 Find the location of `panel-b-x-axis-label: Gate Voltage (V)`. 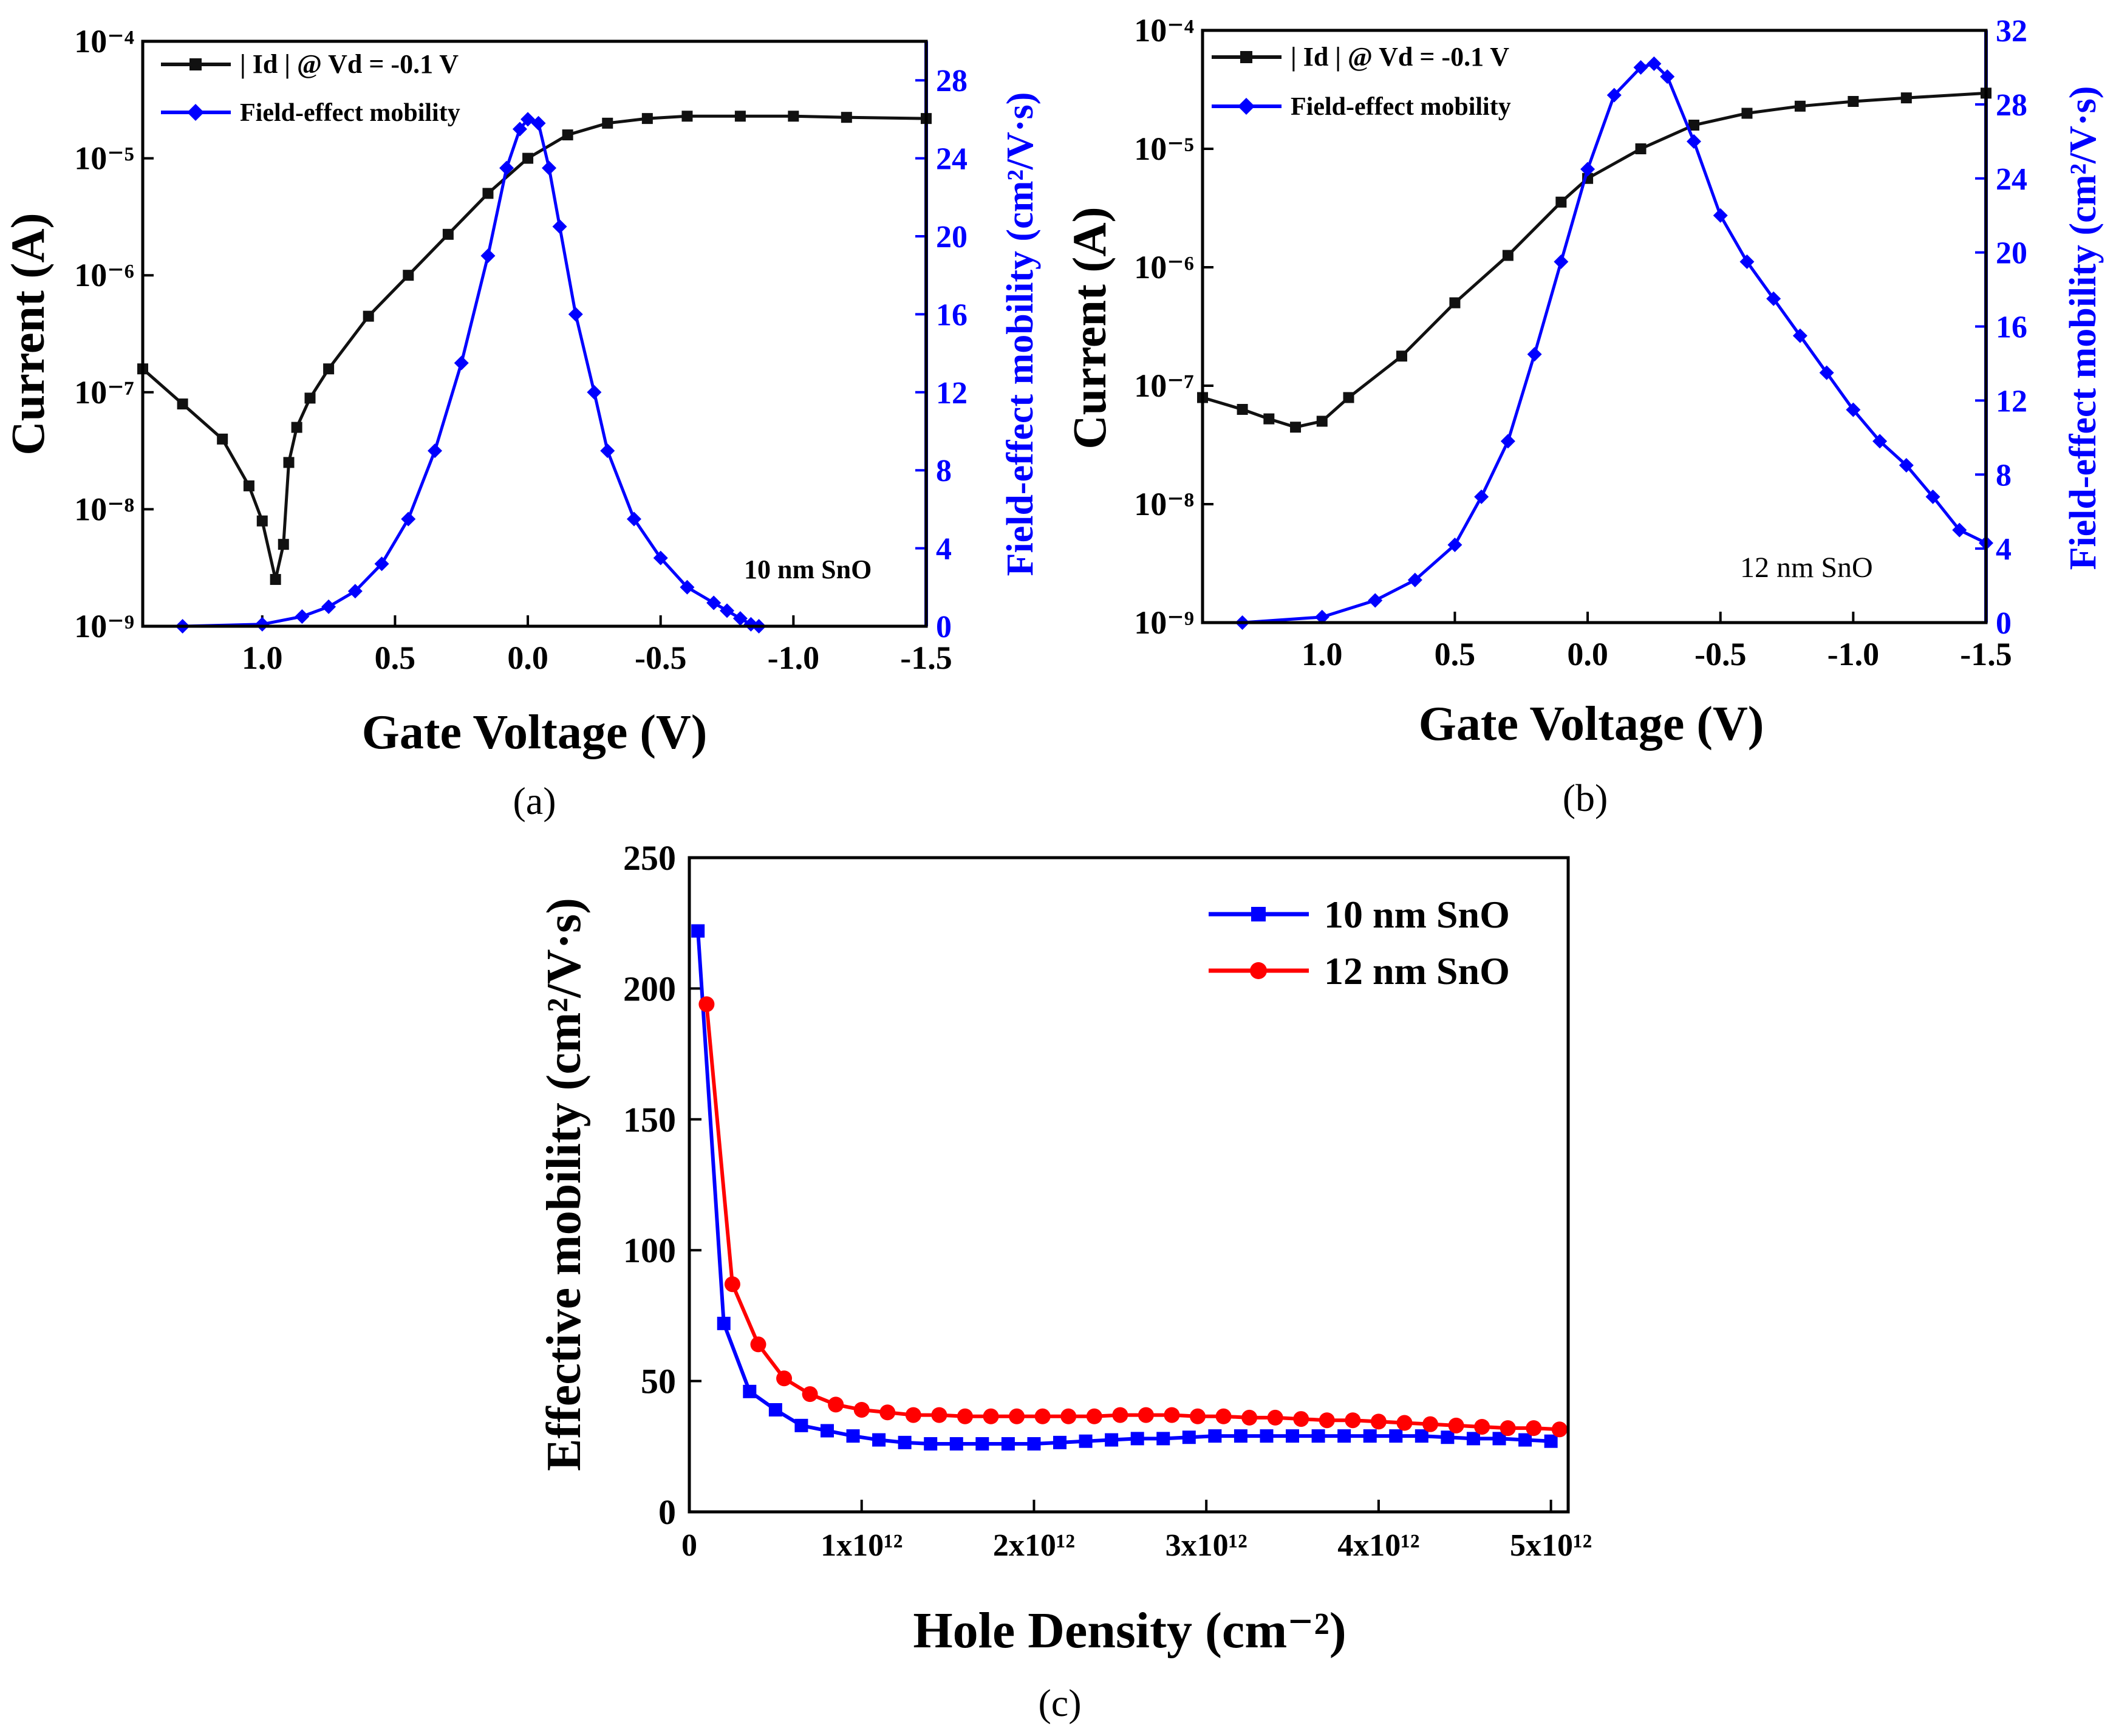

panel-b-x-axis-label: Gate Voltage (V) is located at coordinates (1591, 724).